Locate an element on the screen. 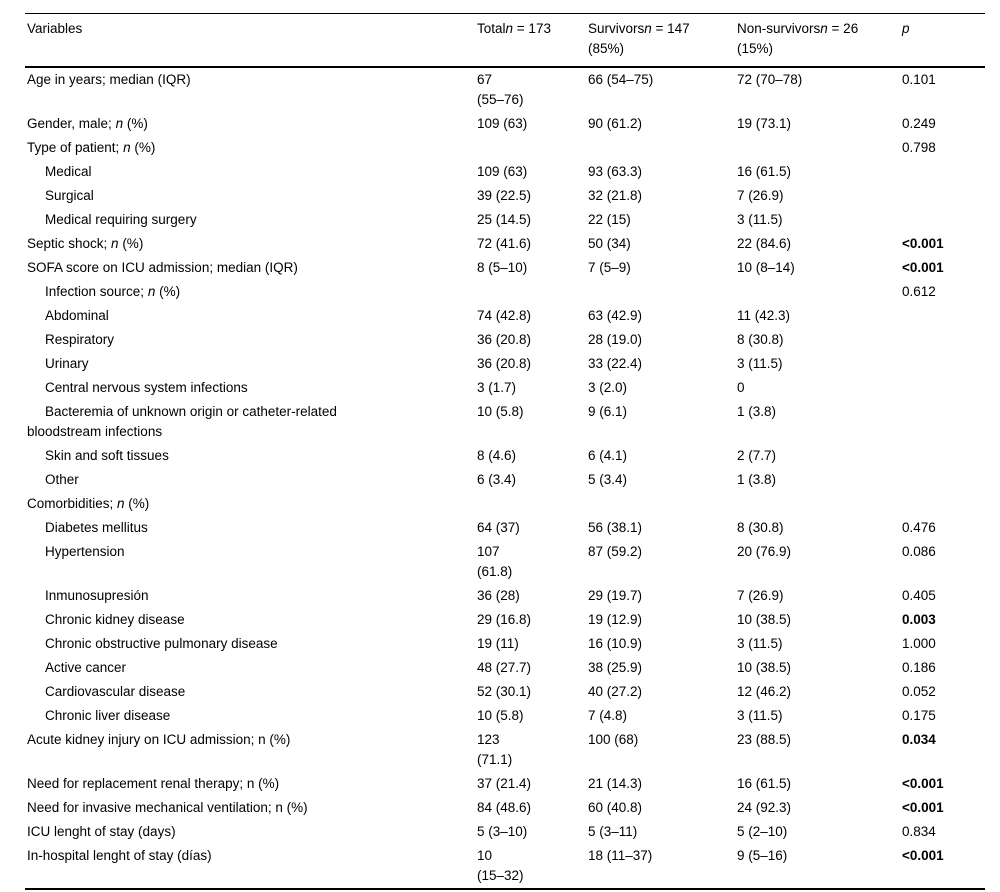 This screenshot has width=1000, height=892. cell-survivors: 66 (54–75) is located at coordinates (621, 79).